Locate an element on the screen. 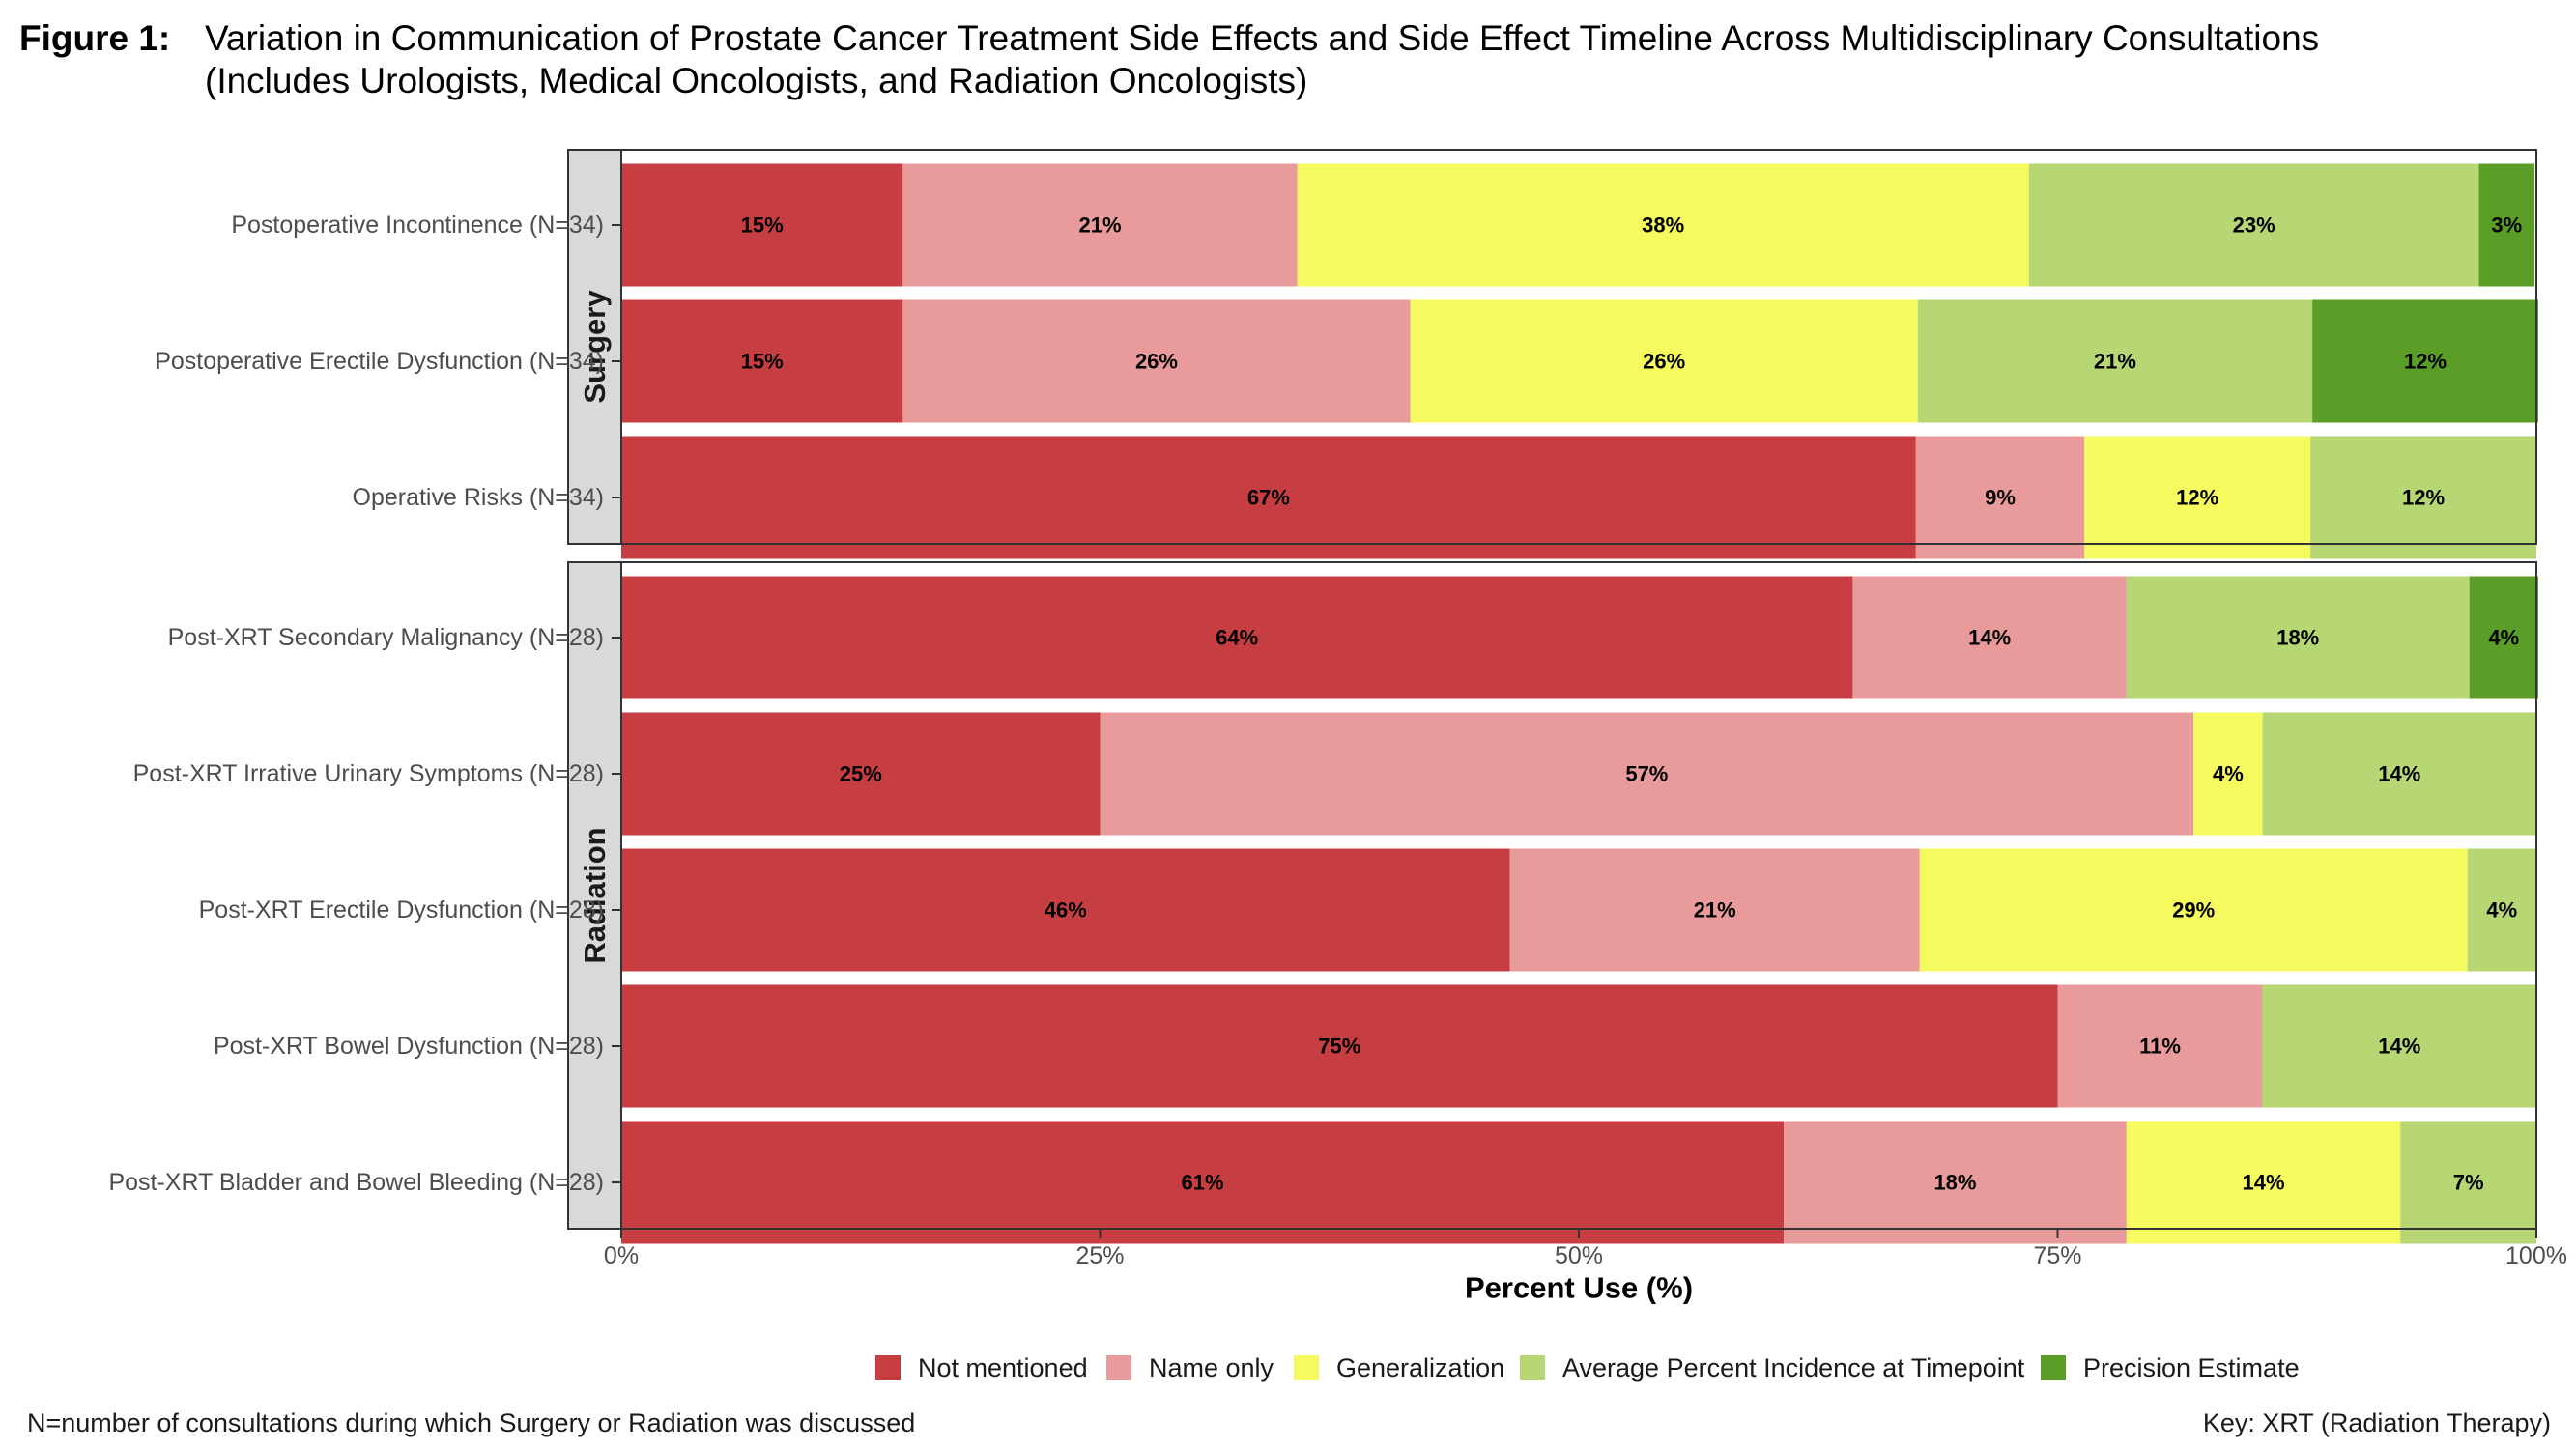 This screenshot has width=2576, height=1449. x-tick-label-4: 100% is located at coordinates (2536, 1255).